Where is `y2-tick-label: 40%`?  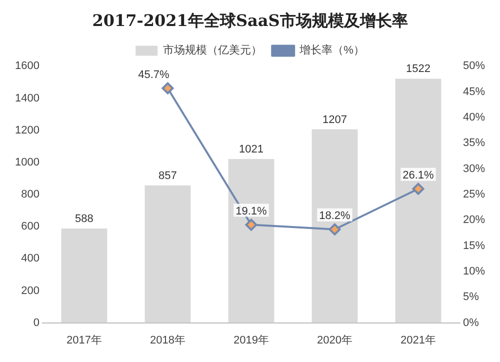 y2-tick-label: 40% is located at coordinates (474, 118).